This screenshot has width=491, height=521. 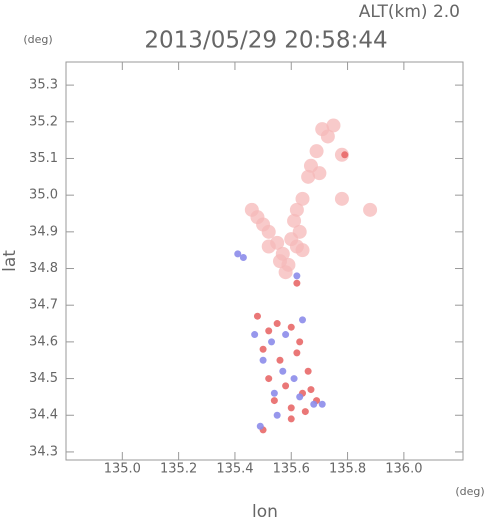 What do you see at coordinates (265, 41) in the screenshot?
I see `chart-title: 2013/05/29 20:58:44` at bounding box center [265, 41].